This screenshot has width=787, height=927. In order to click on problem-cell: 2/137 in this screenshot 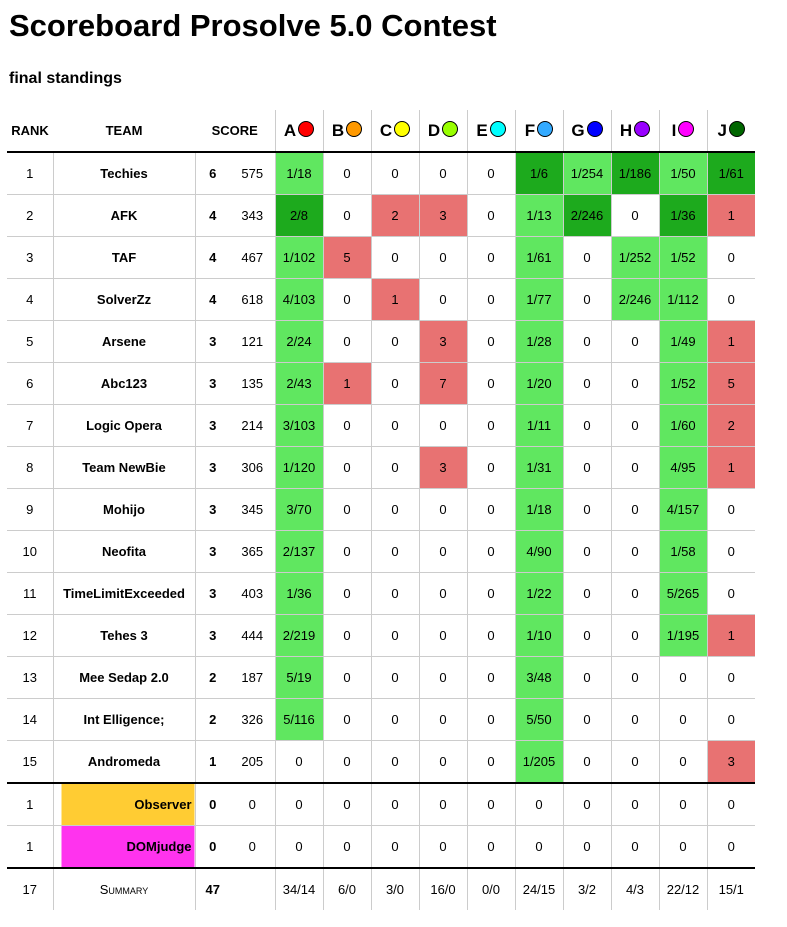, I will do `click(298, 551)`.